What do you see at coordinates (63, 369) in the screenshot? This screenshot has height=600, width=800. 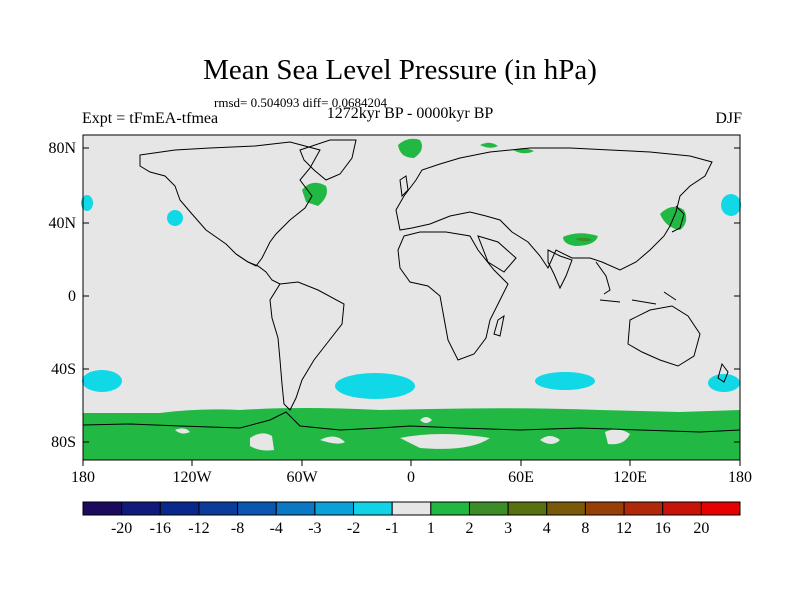 I see `lat-tick-label: 40S` at bounding box center [63, 369].